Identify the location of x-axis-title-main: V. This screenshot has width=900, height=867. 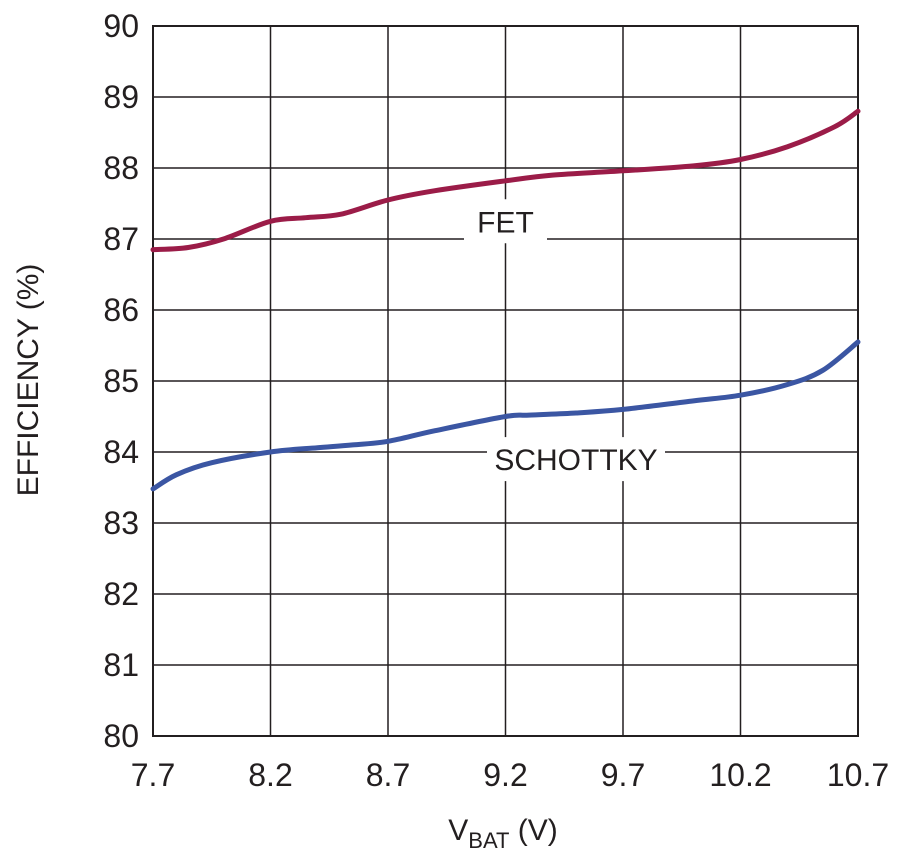
(458, 830).